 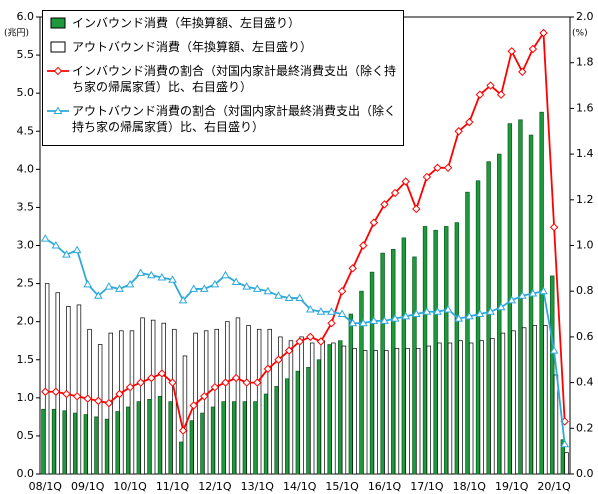 What do you see at coordinates (58, 110) in the screenshot?
I see `legend-marker` at bounding box center [58, 110].